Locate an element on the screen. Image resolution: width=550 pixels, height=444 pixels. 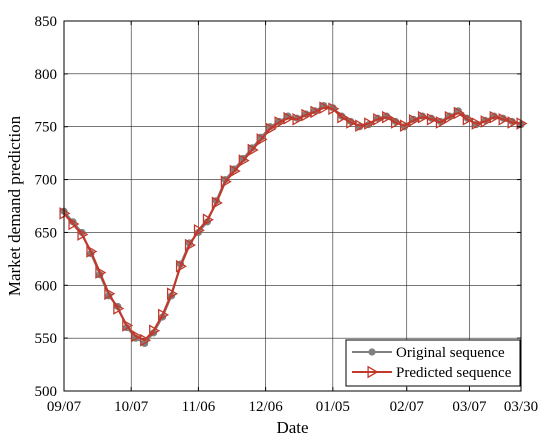
y-tick-label: 850 is located at coordinates (46, 22).